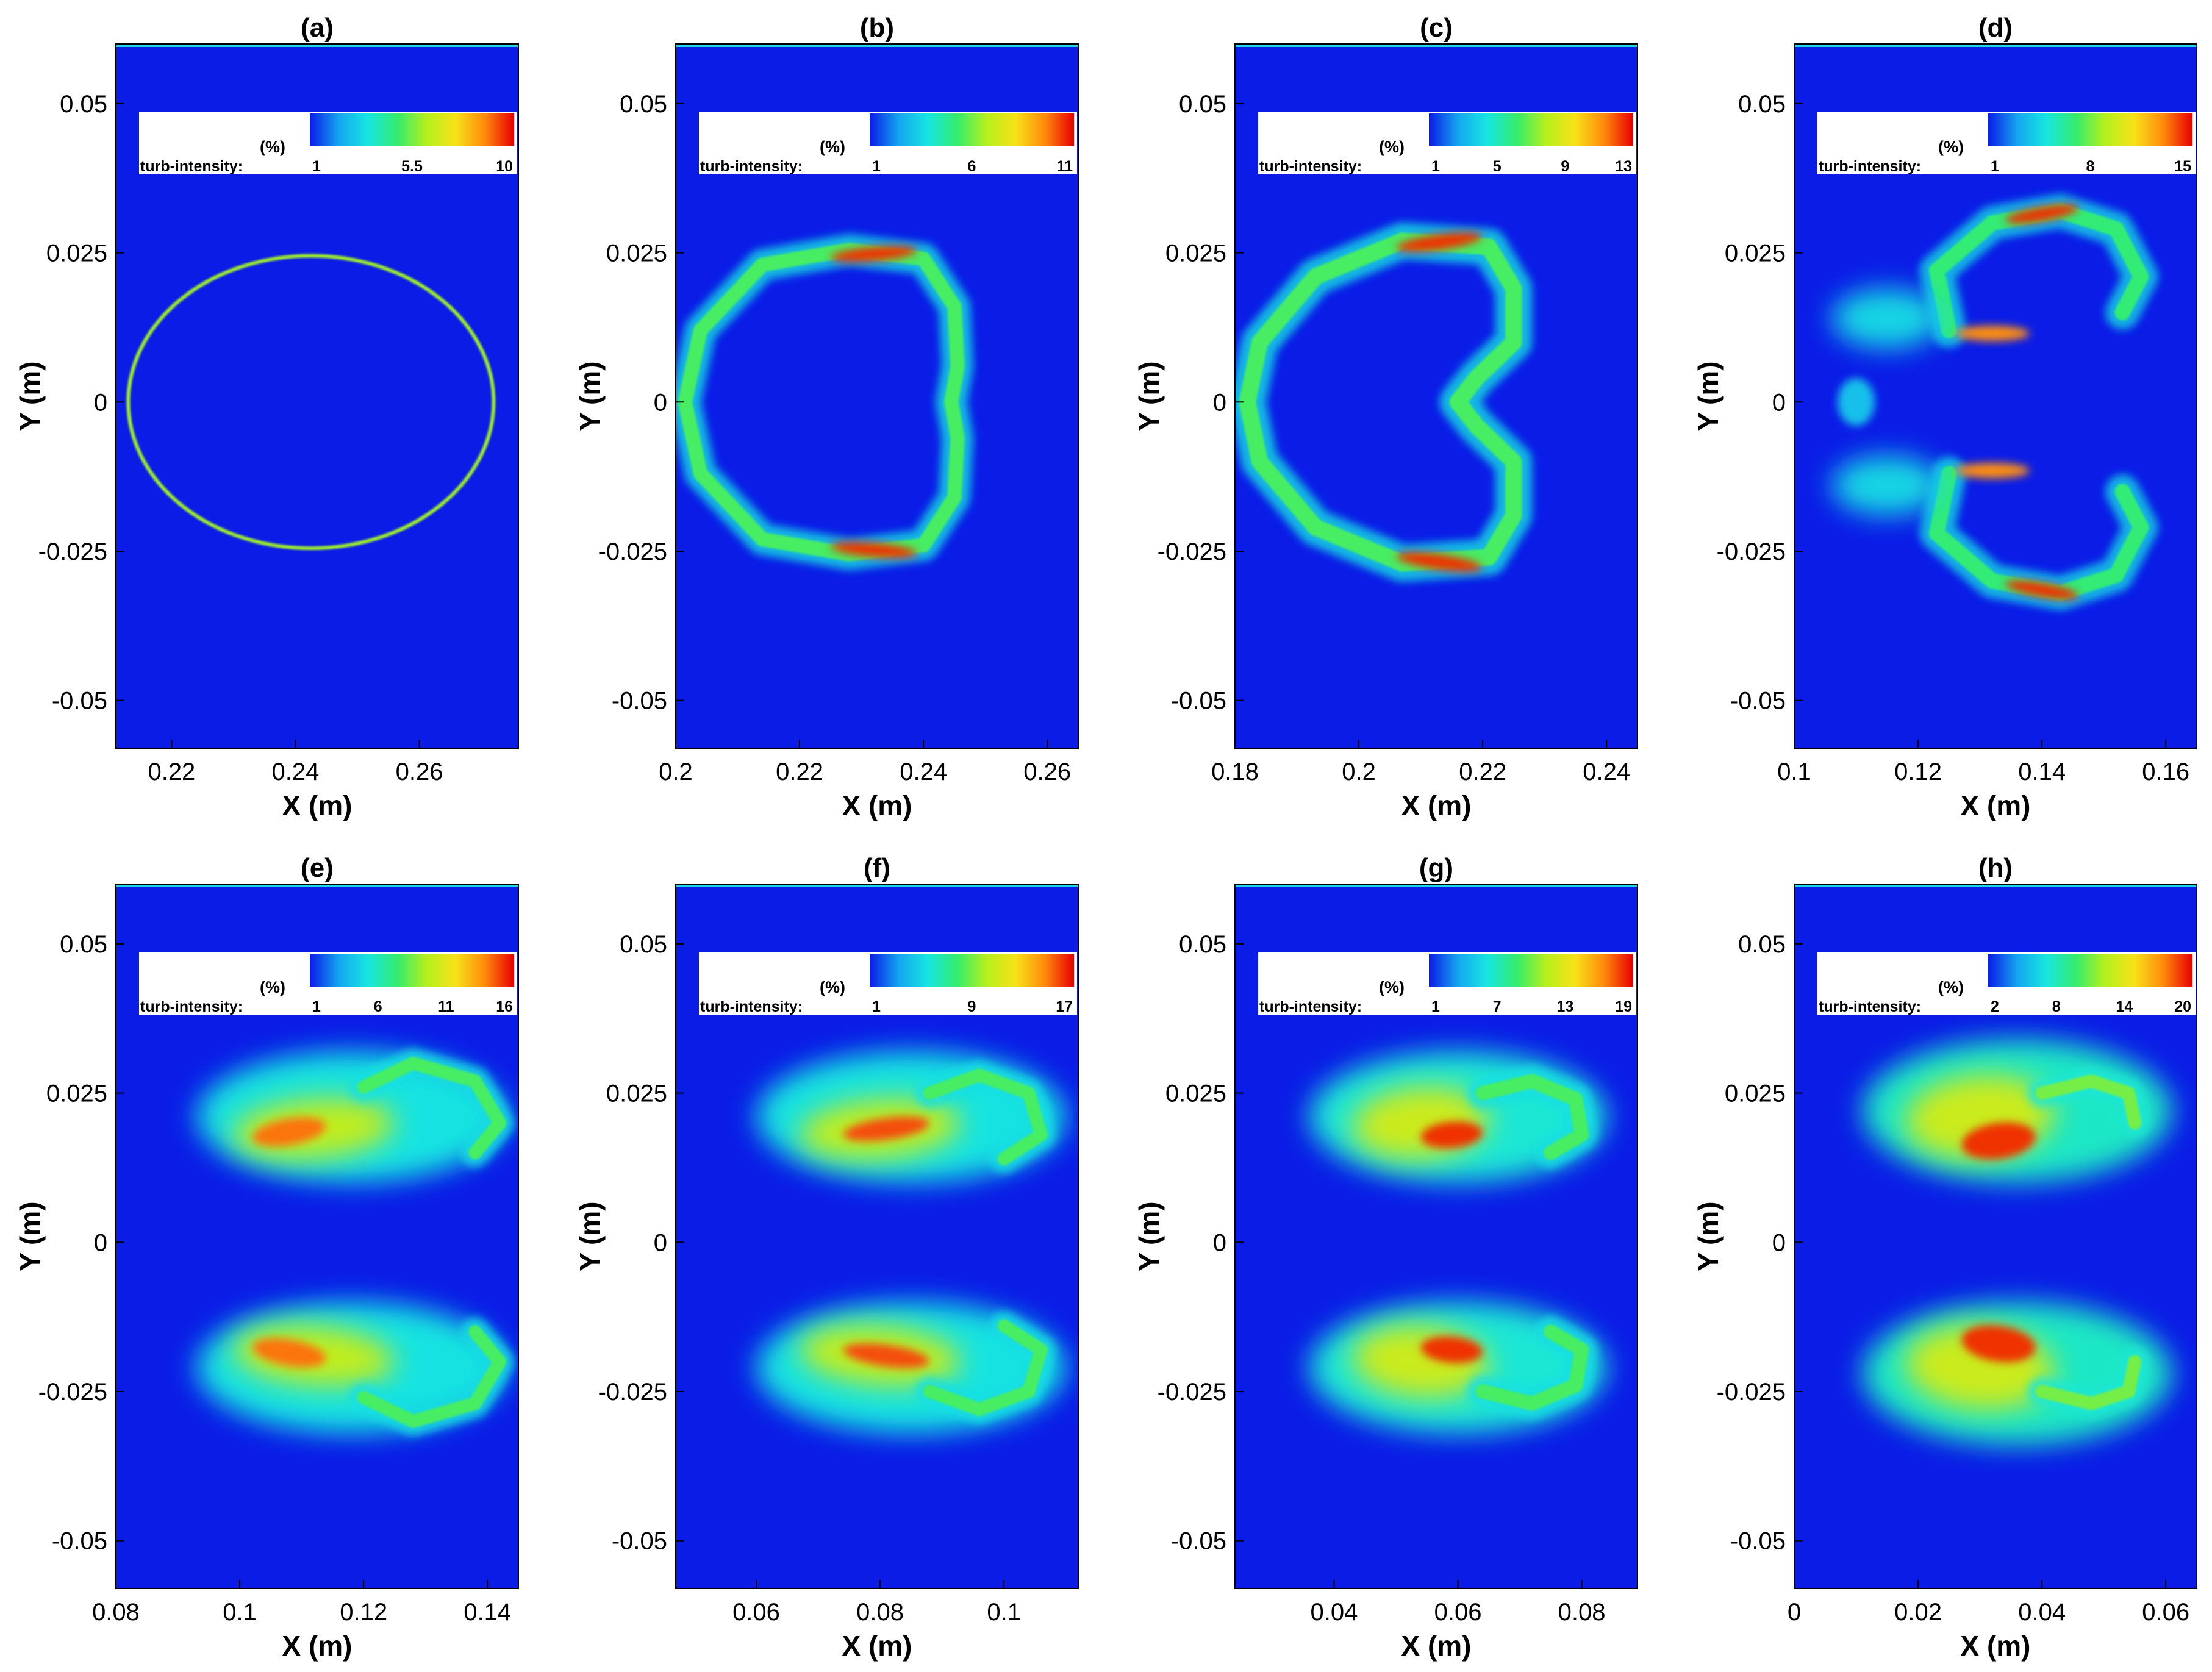 The width and height of the screenshot is (2212, 1672). What do you see at coordinates (1047, 772) in the screenshot?
I see `x-tick-label: 0.26` at bounding box center [1047, 772].